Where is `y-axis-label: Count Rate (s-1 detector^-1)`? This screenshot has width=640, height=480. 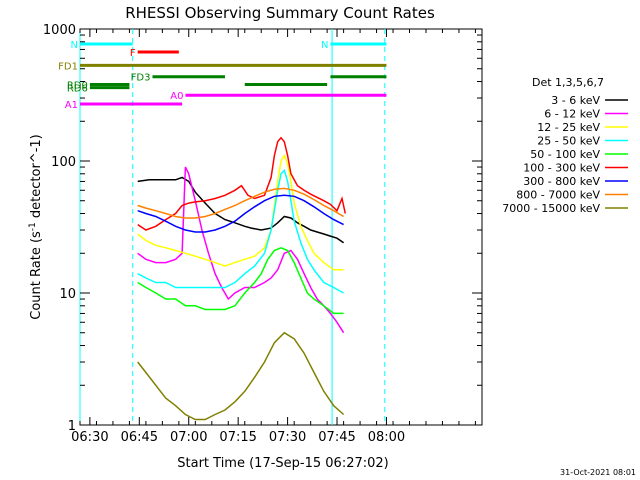 y-axis-label: Count Rate (s-1 detector^-1) is located at coordinates (36, 226).